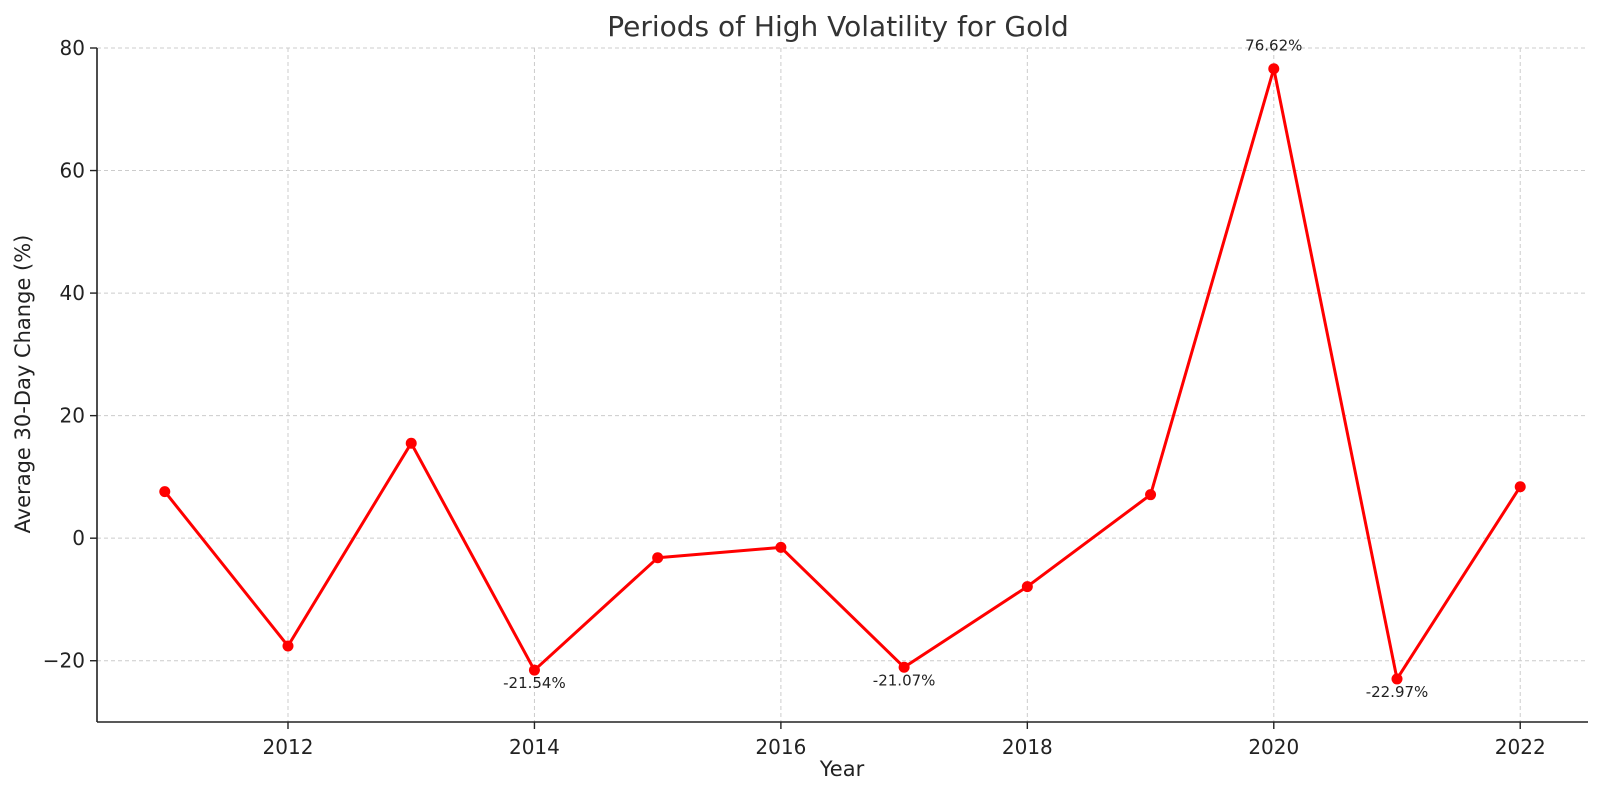 The image size is (1600, 794). What do you see at coordinates (288, 747) in the screenshot?
I see `x-tick-label: 2012` at bounding box center [288, 747].